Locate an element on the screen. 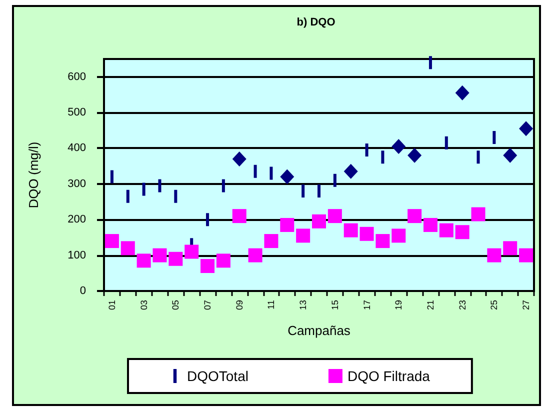 The height and width of the screenshot is (409, 546). chart-title: b) DQO is located at coordinates (316, 22).